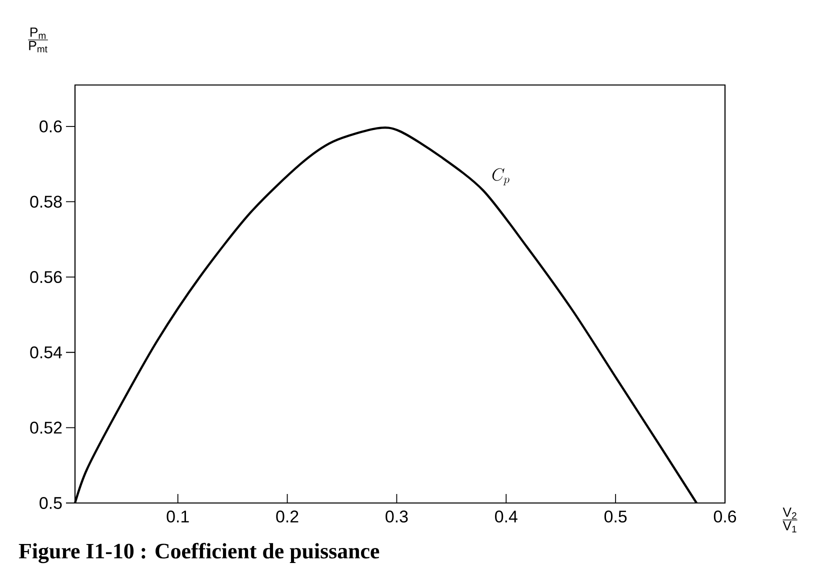 The image size is (819, 572). I want to click on x-tick-label: 0.2, so click(287, 516).